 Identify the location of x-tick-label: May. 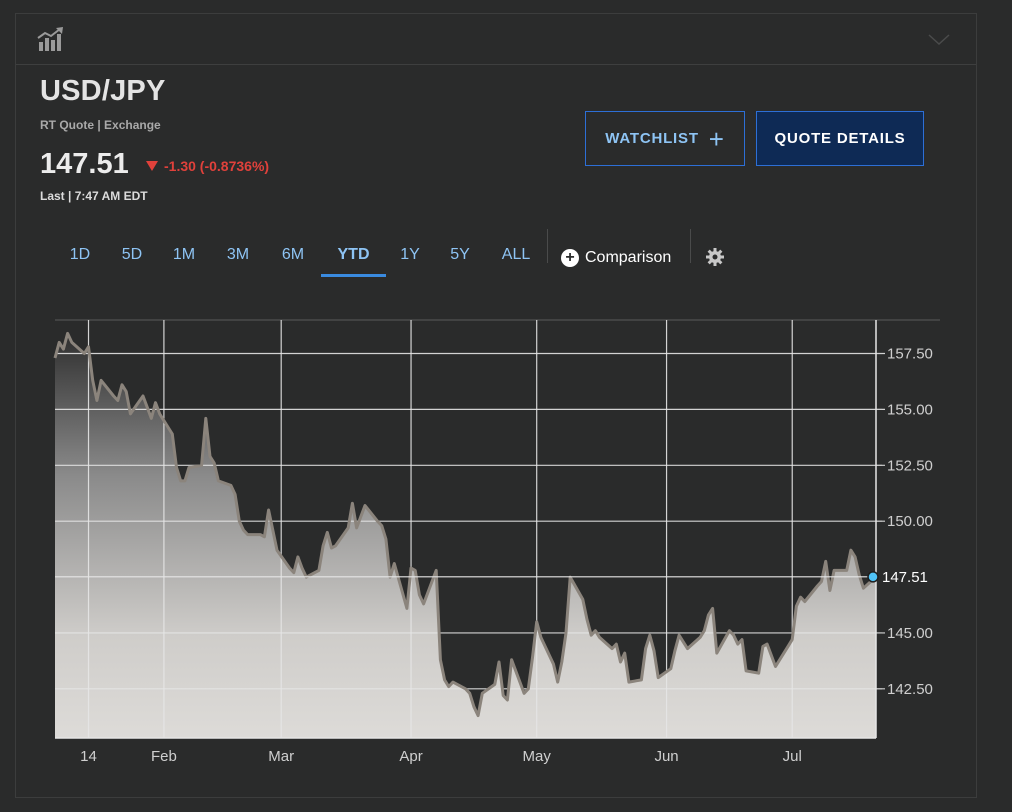
(537, 756).